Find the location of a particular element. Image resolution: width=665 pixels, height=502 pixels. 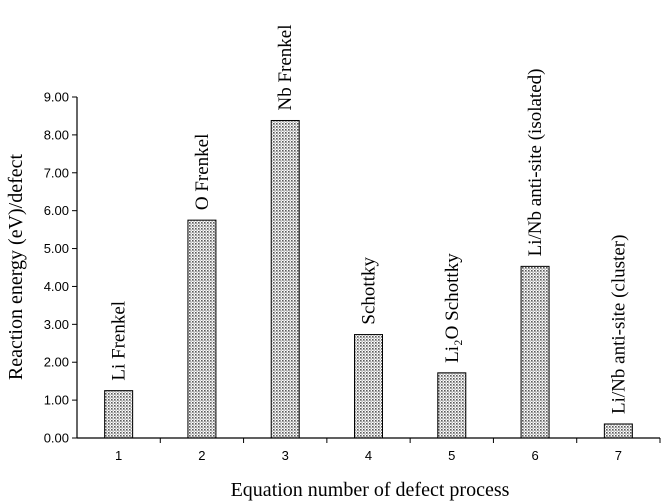

x-tick-label: 1 is located at coordinates (118, 455).